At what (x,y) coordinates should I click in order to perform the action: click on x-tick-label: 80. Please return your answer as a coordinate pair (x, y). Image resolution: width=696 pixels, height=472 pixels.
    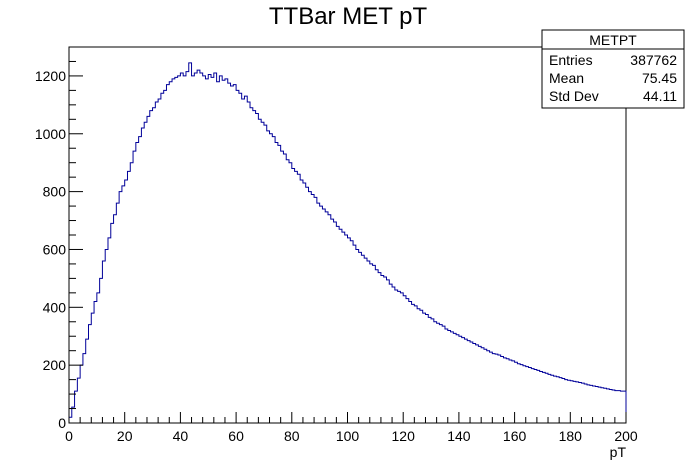
    Looking at the image, I should click on (292, 436).